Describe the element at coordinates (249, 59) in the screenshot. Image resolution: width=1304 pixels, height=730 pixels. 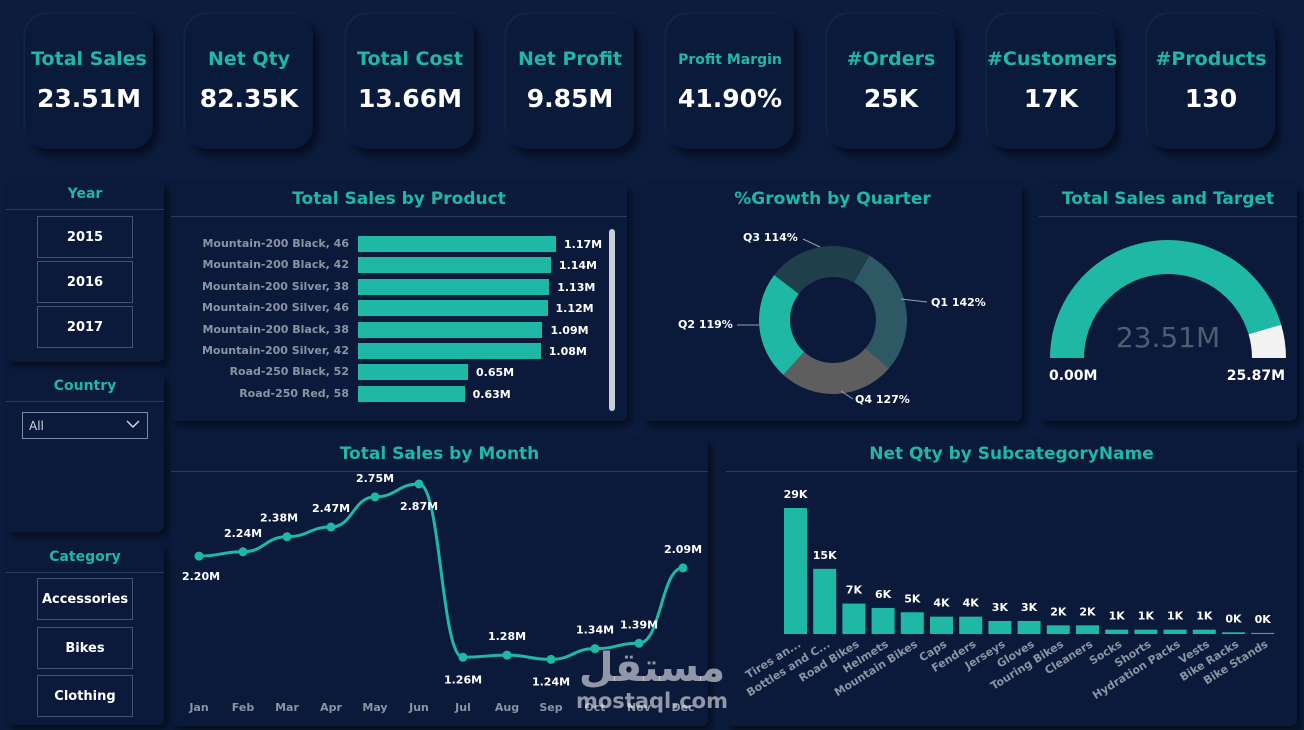
I see `kpi-label: Net Qty` at that location.